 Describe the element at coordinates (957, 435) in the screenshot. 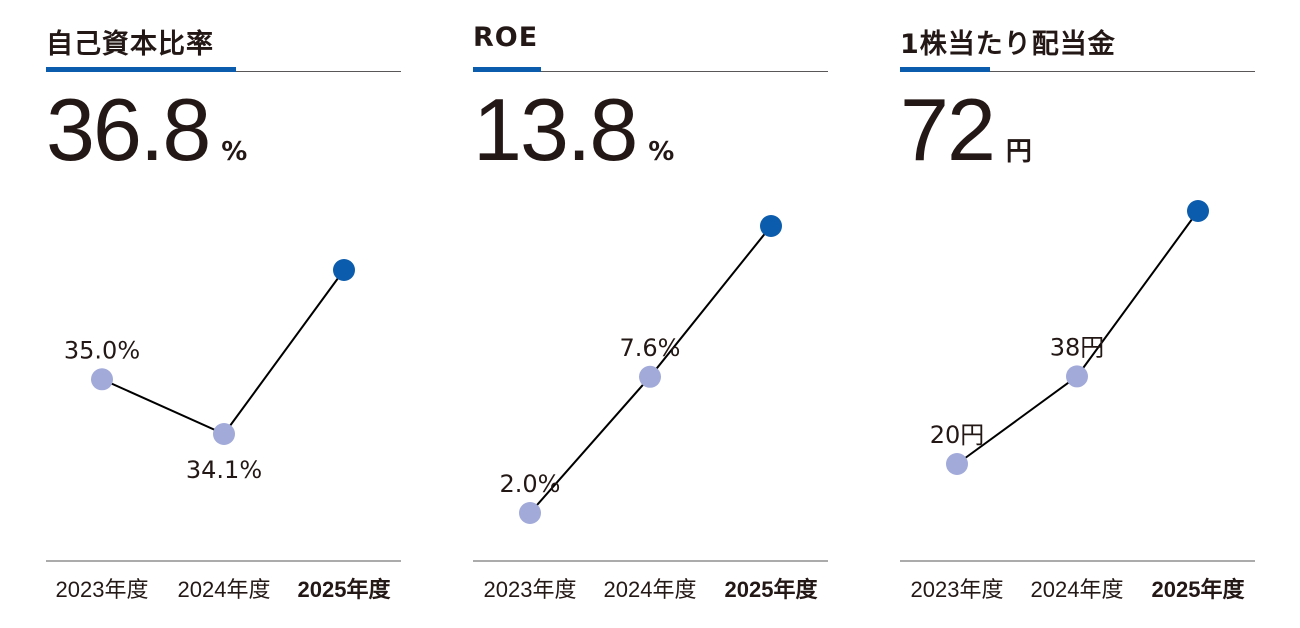

I see `data-label: 20円` at that location.